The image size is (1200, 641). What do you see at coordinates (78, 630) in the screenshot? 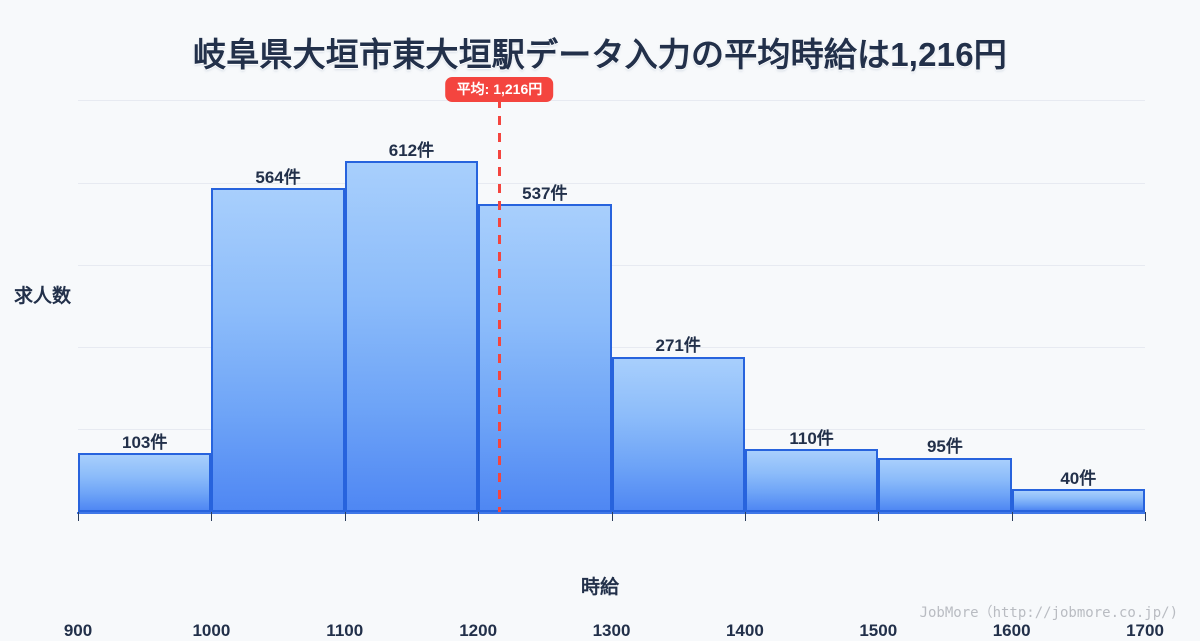
I see `x-axis-tick-label: 900` at bounding box center [78, 630].